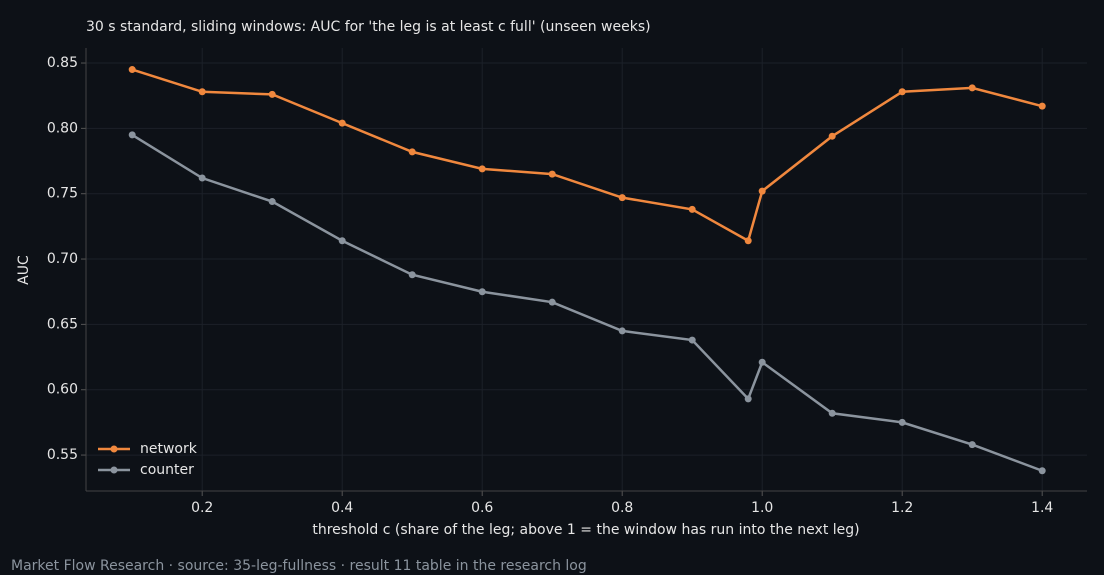  What do you see at coordinates (342, 508) in the screenshot?
I see `x-tick-label: 0.4` at bounding box center [342, 508].